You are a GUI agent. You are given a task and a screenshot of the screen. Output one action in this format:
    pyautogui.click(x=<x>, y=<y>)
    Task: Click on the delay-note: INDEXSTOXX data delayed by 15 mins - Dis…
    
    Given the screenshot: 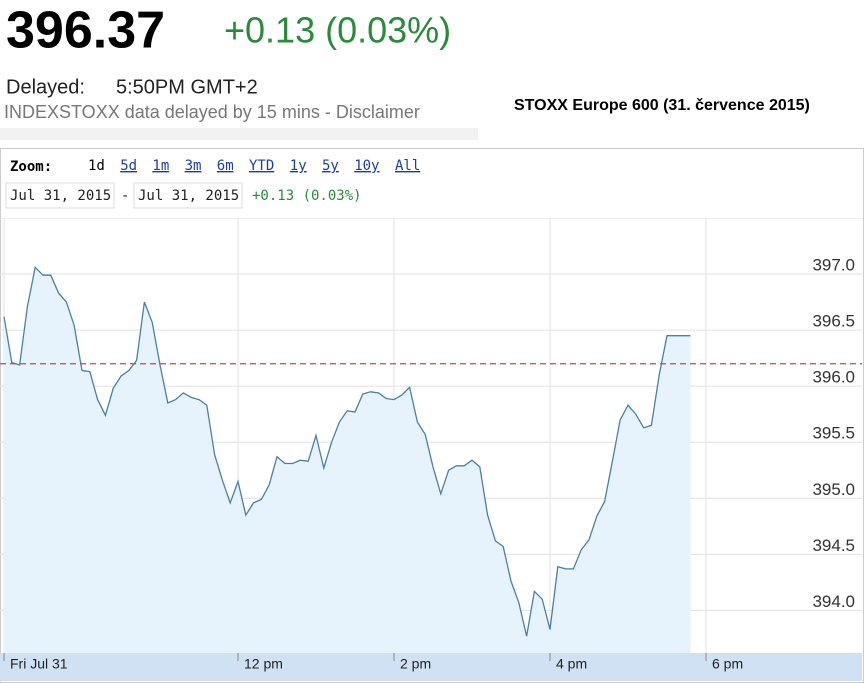 What is the action you would take?
    pyautogui.click(x=212, y=112)
    